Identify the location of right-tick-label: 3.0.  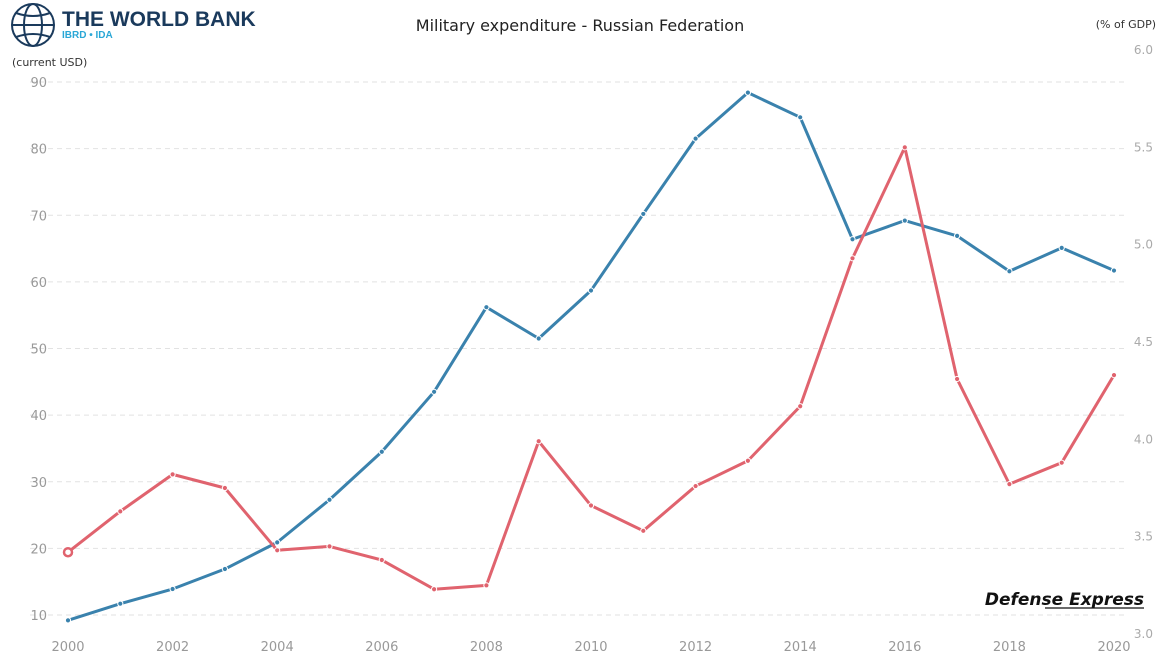
(1143, 634).